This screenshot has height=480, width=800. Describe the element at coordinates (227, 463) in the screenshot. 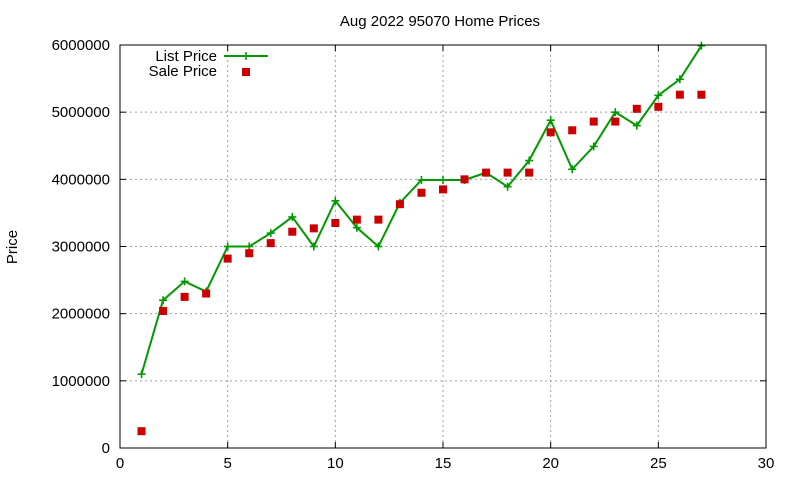

I see `x-tick-label: 5` at that location.